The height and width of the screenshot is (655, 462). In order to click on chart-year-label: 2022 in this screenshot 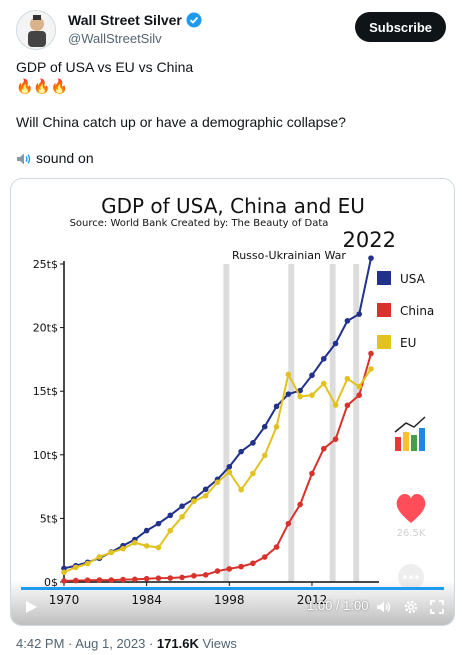, I will do `click(369, 240)`.